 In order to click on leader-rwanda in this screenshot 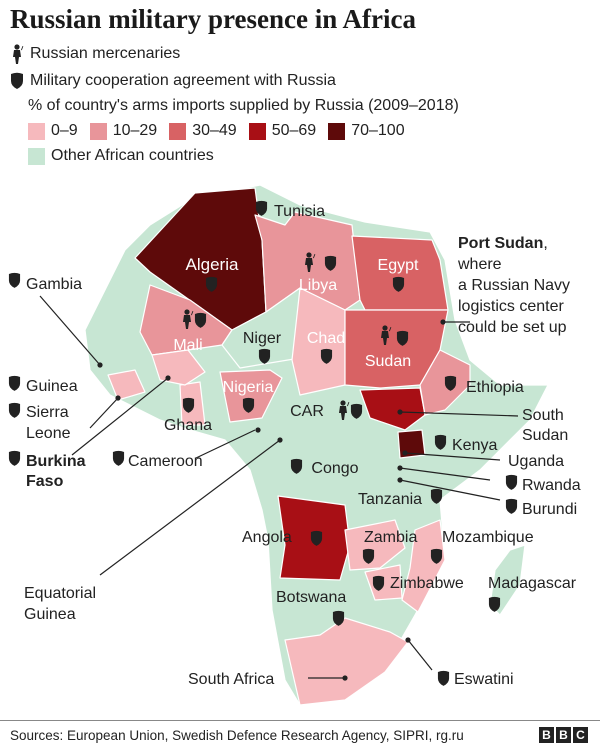, I will do `click(445, 474)`.